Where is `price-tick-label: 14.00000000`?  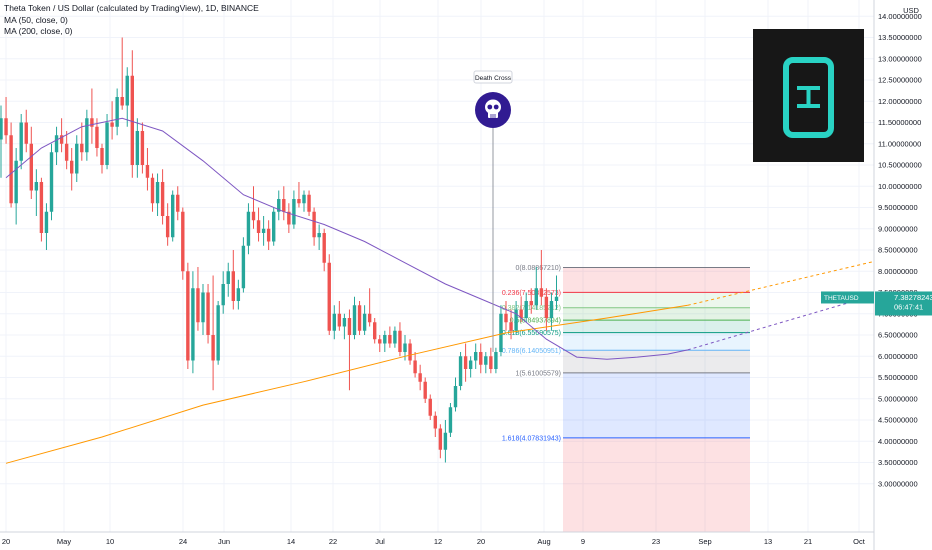
price-tick-label: 14.00000000 is located at coordinates (900, 16).